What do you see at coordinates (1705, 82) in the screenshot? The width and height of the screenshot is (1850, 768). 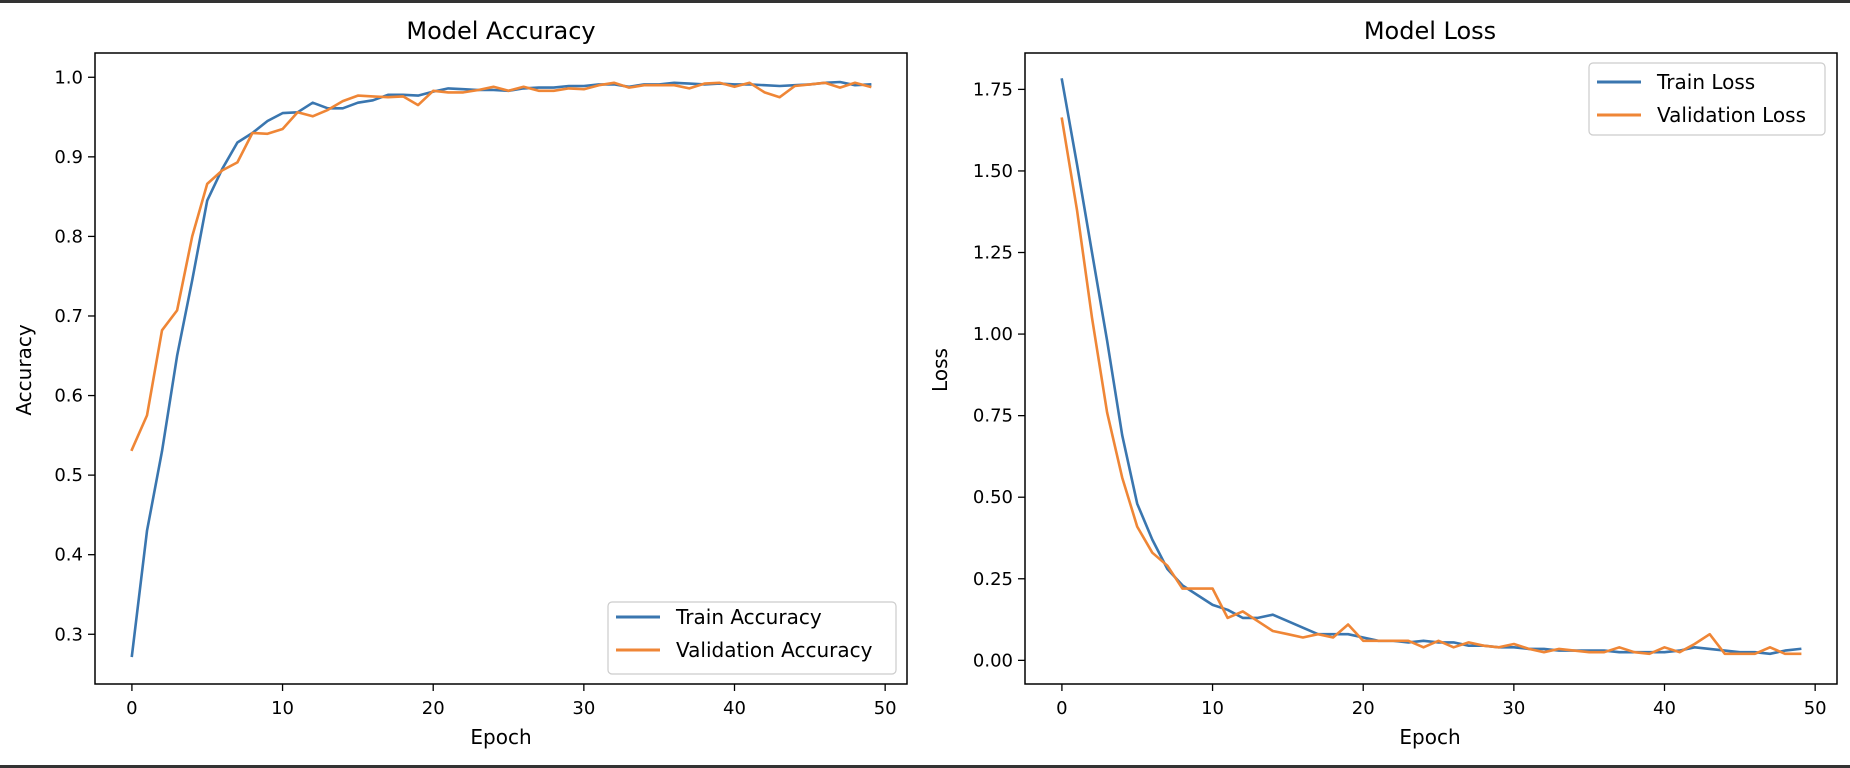 I see `legend-label-train-loss: Train Loss` at bounding box center [1705, 82].